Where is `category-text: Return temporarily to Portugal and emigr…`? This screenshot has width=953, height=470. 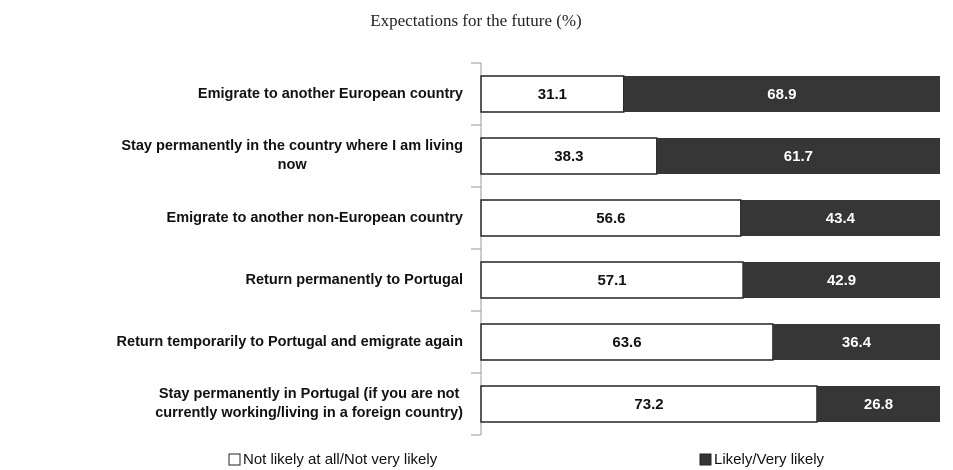
category-text: Return temporarily to Portugal and emigr… is located at coordinates (289, 341).